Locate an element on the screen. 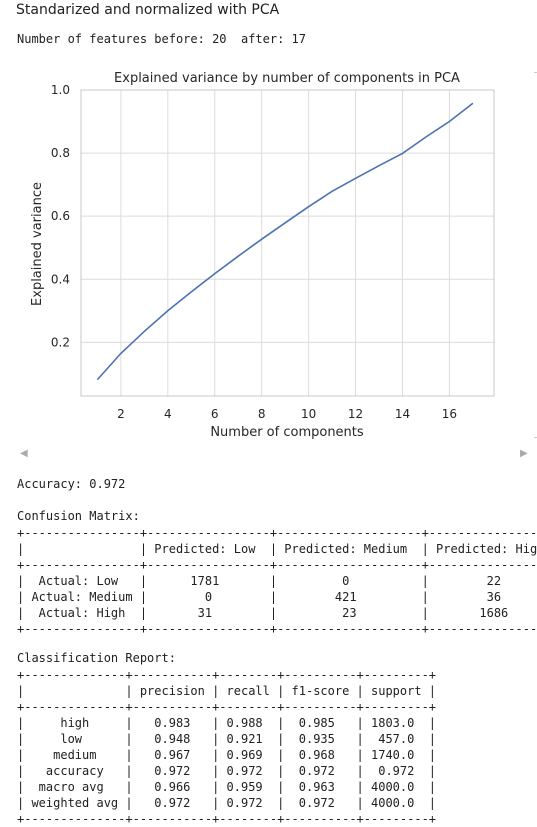  x-tick-label: 6 is located at coordinates (215, 414).